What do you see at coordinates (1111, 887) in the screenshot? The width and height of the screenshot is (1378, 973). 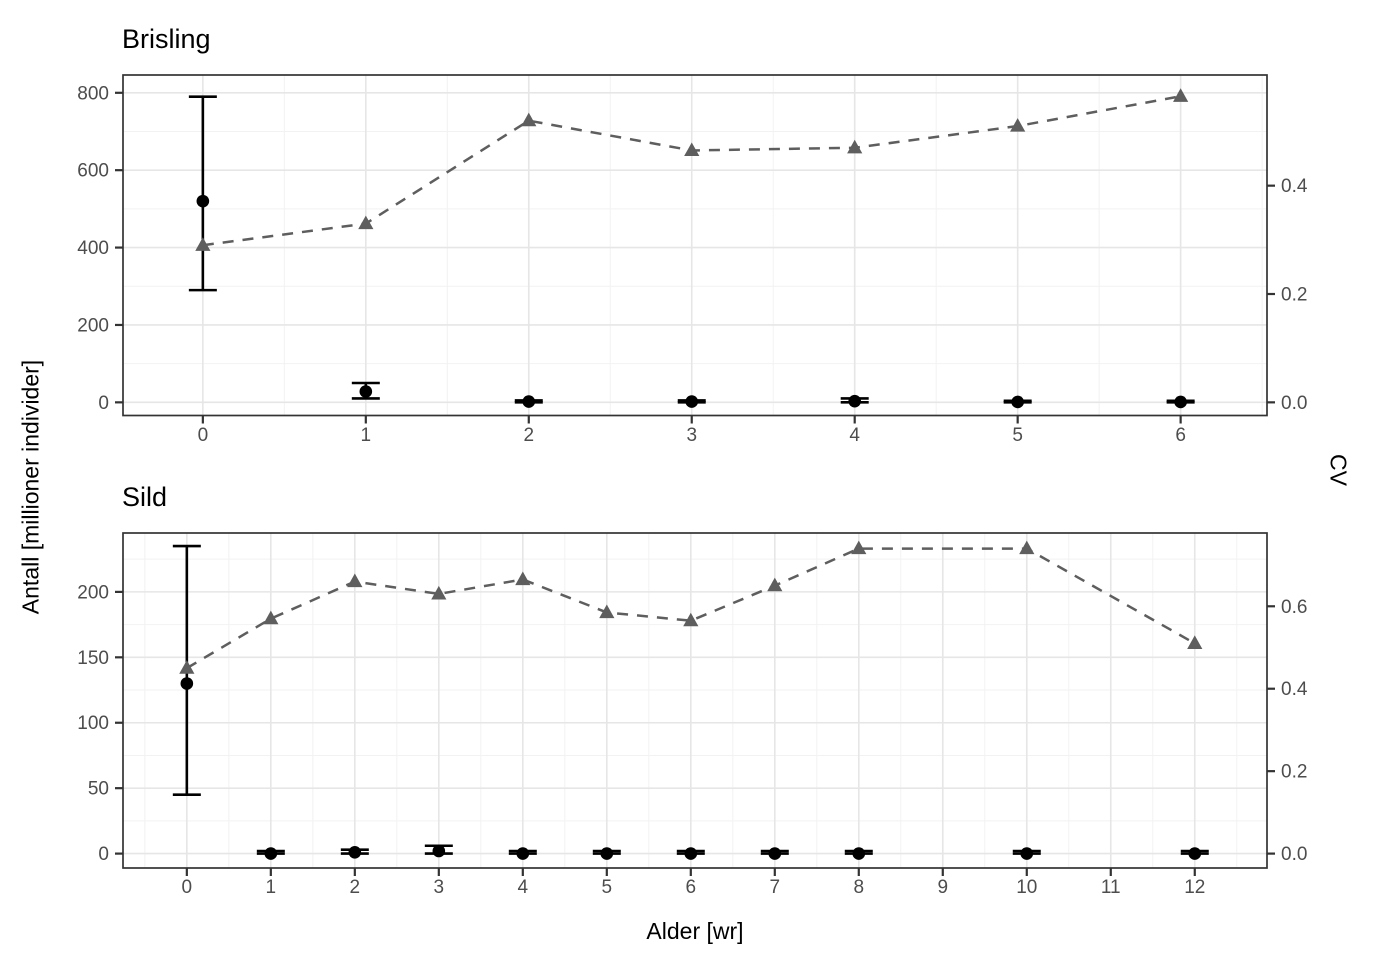 I see `x-tick-label: 11` at bounding box center [1111, 887].